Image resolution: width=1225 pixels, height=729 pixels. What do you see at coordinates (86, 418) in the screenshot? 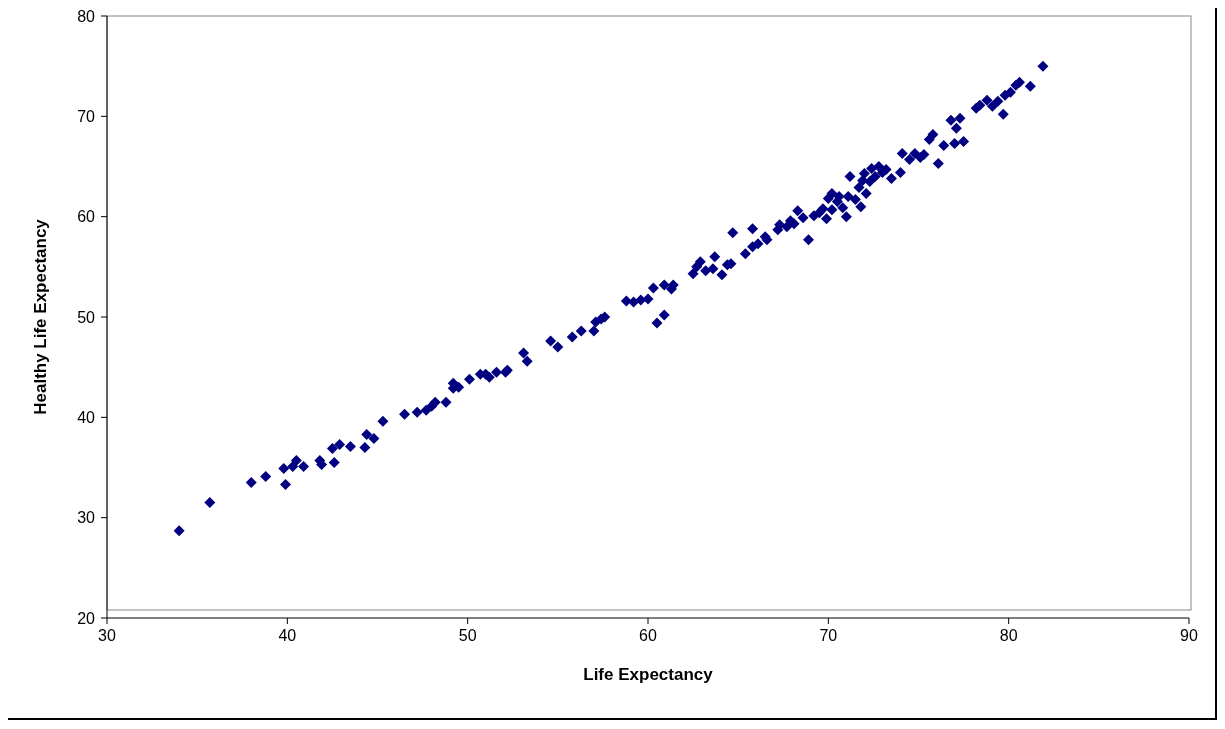
I see `y-tick-label: 40` at bounding box center [86, 418].